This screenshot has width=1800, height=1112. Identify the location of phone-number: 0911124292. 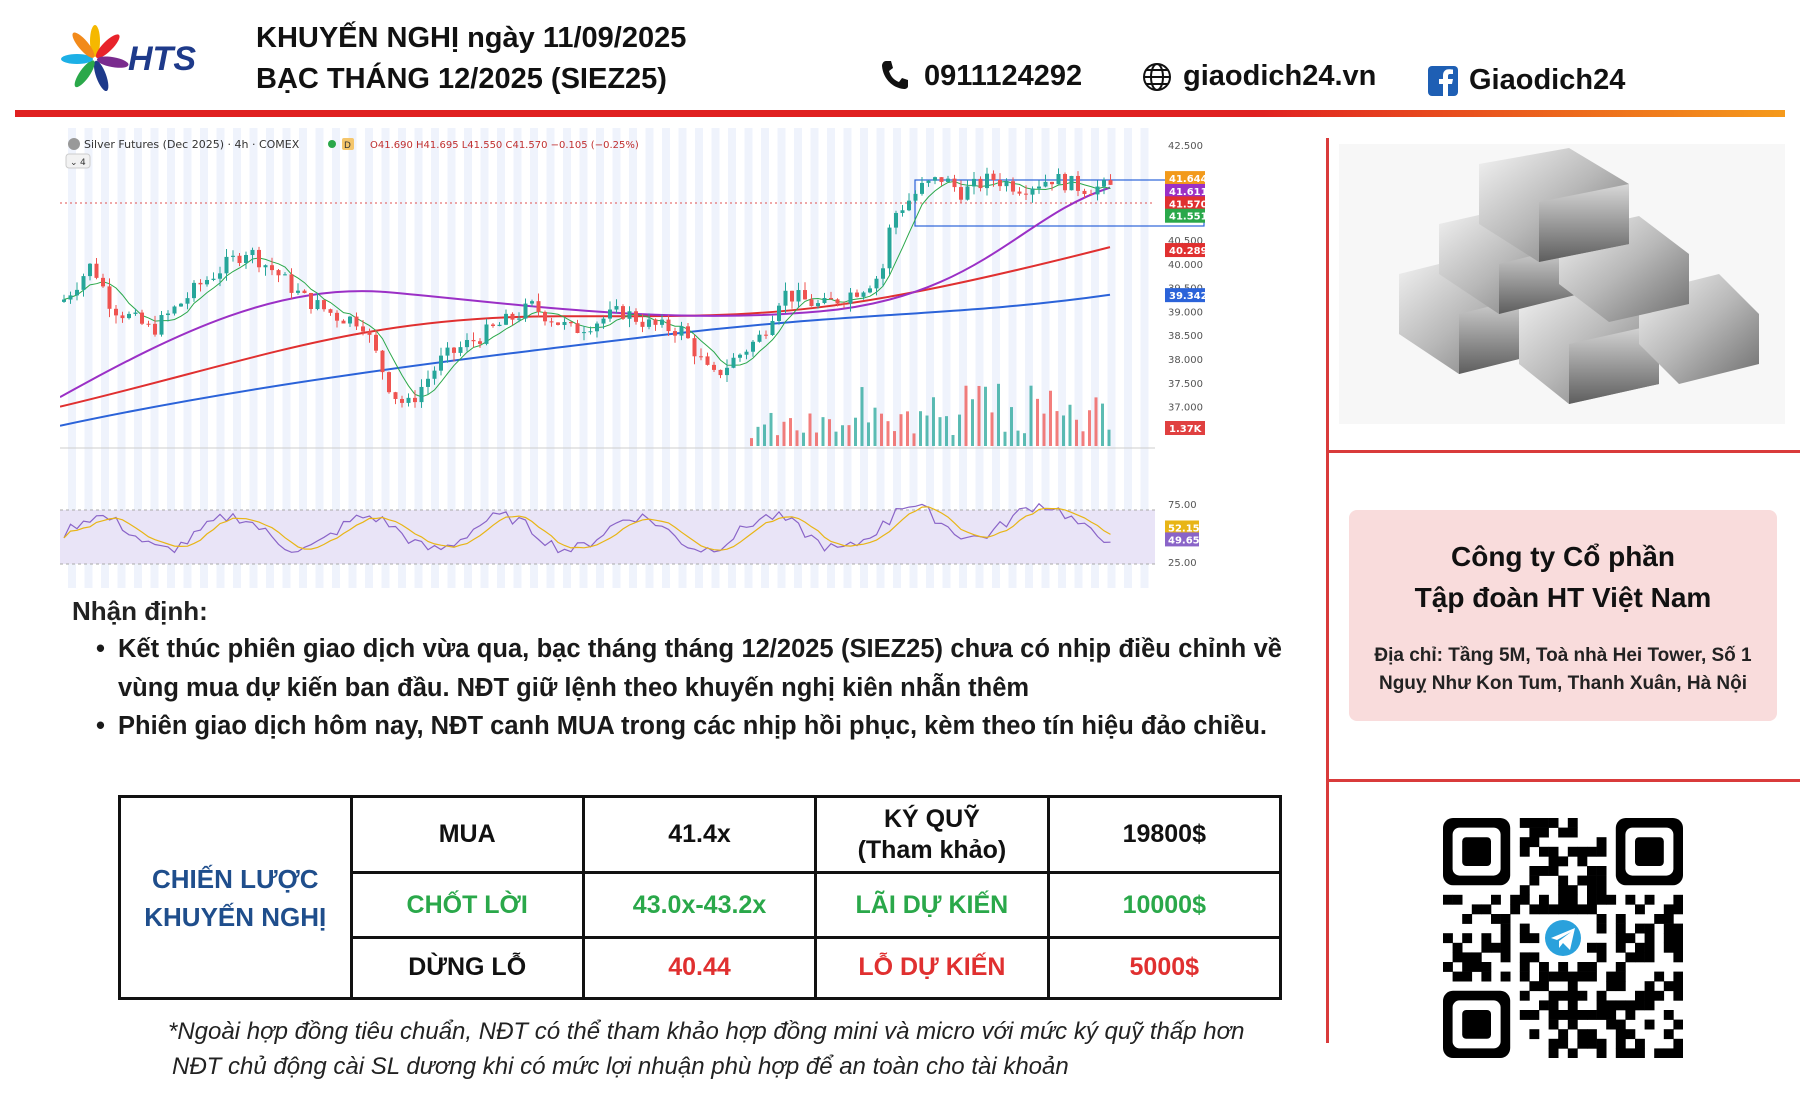
(1003, 76).